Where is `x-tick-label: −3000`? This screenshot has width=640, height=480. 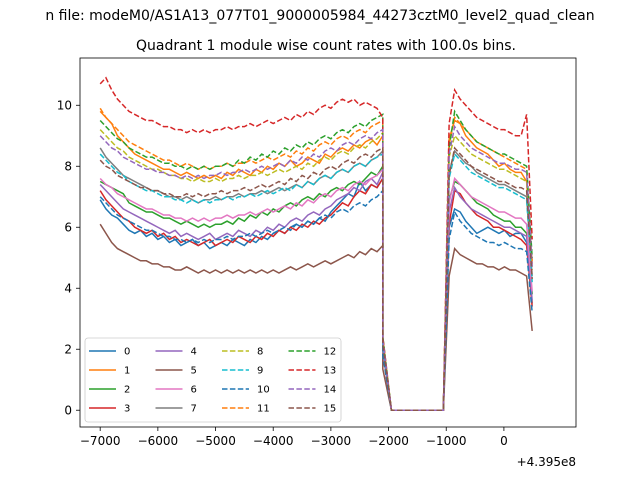 x-tick-label: −3000 is located at coordinates (331, 441).